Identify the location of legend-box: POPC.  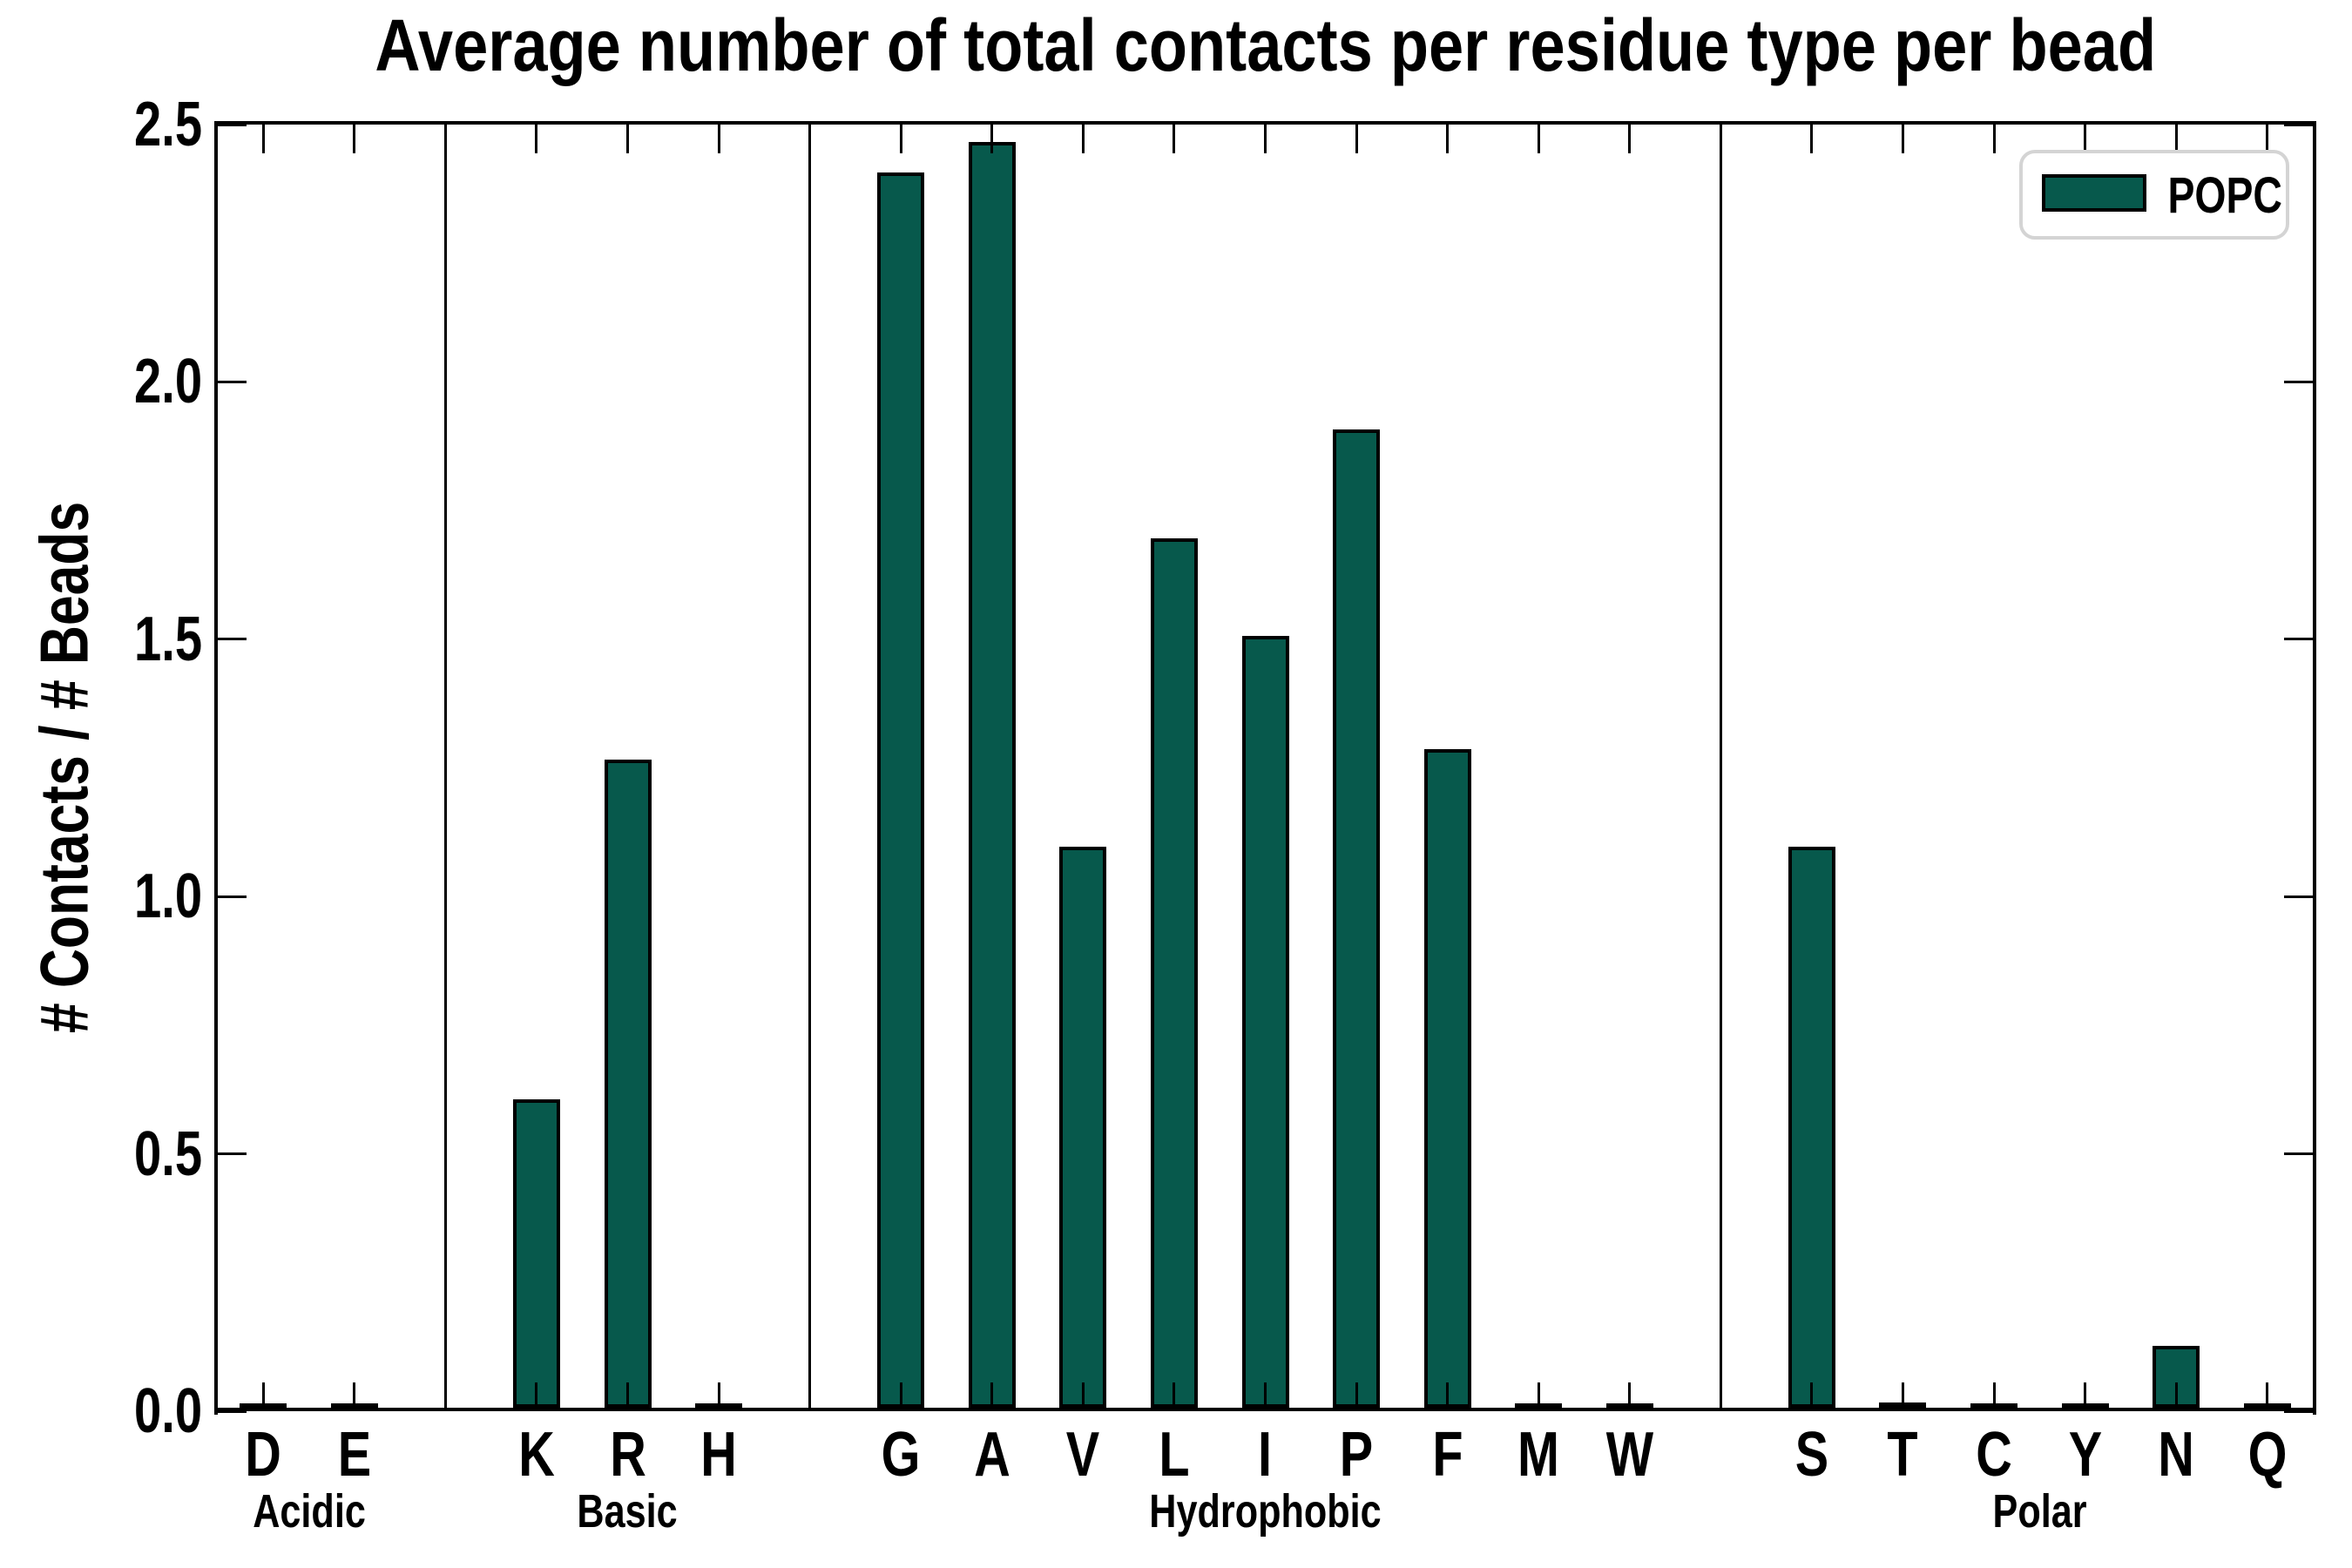
(2154, 195).